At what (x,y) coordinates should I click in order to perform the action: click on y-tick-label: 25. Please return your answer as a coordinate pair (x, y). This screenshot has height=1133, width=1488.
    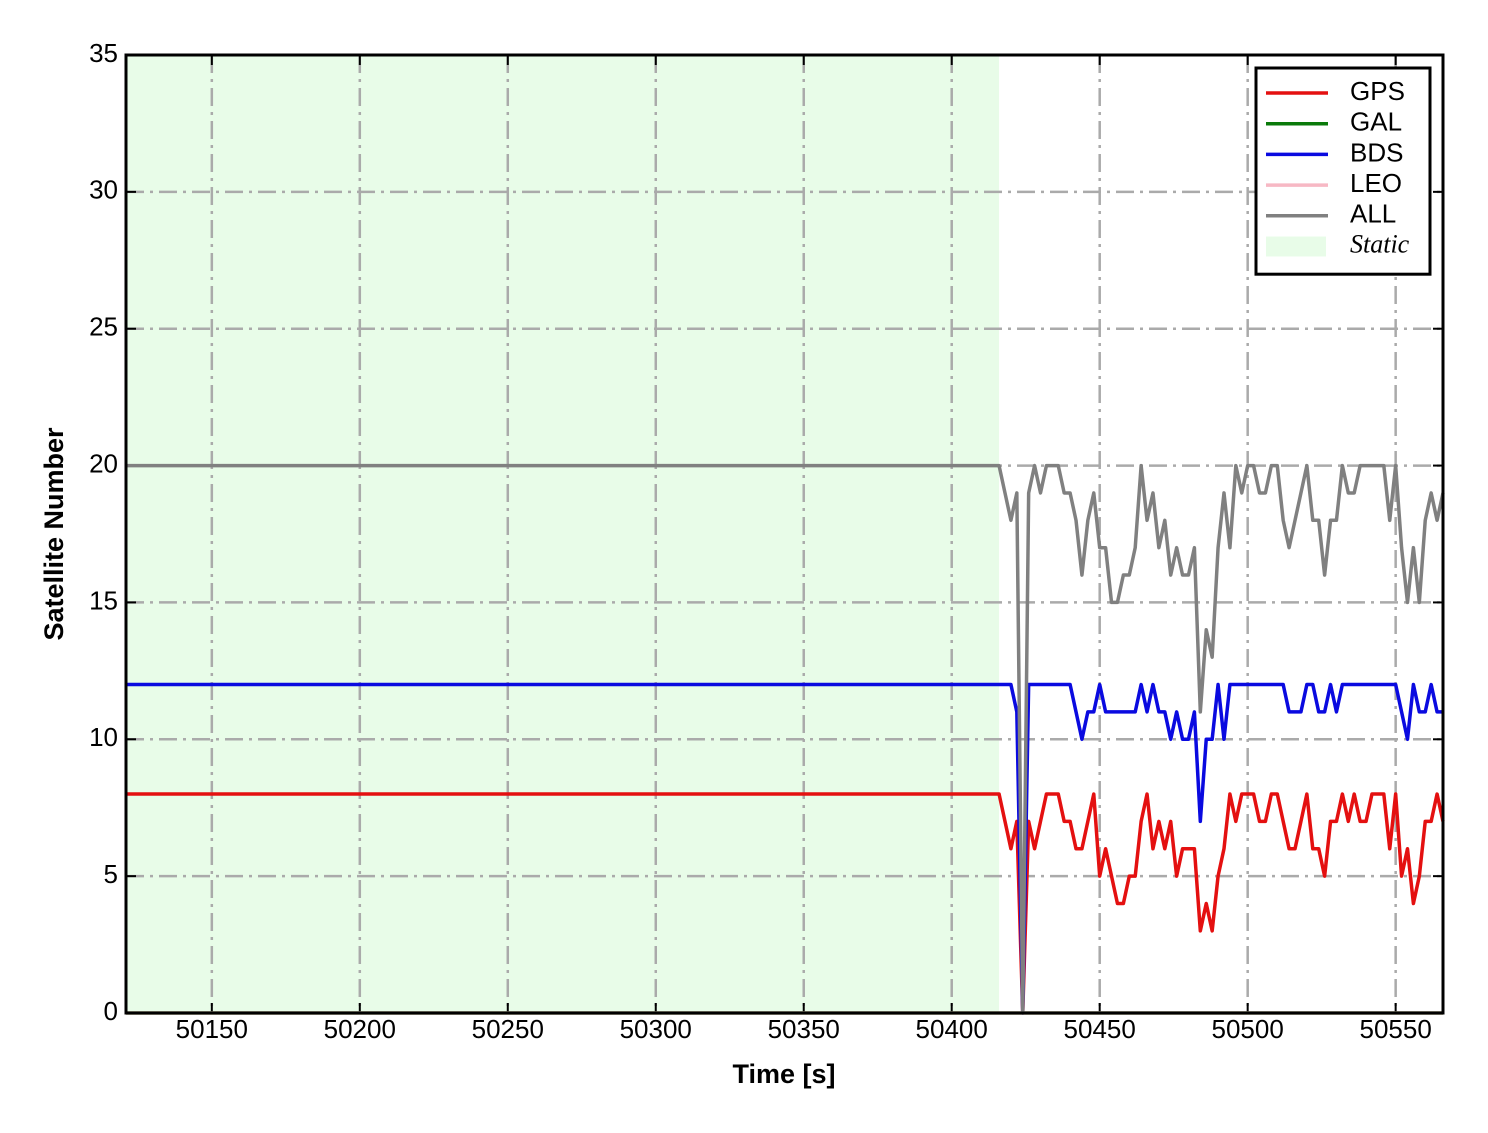
    Looking at the image, I should click on (103, 327).